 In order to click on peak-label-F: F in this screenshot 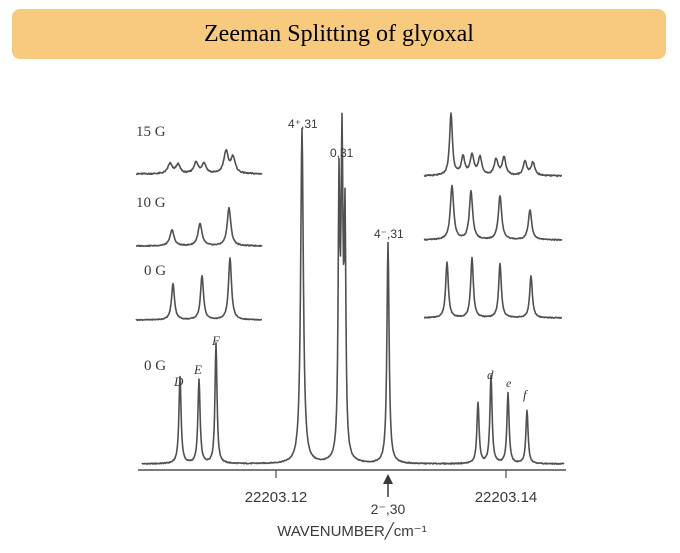, I will do `click(216, 340)`.